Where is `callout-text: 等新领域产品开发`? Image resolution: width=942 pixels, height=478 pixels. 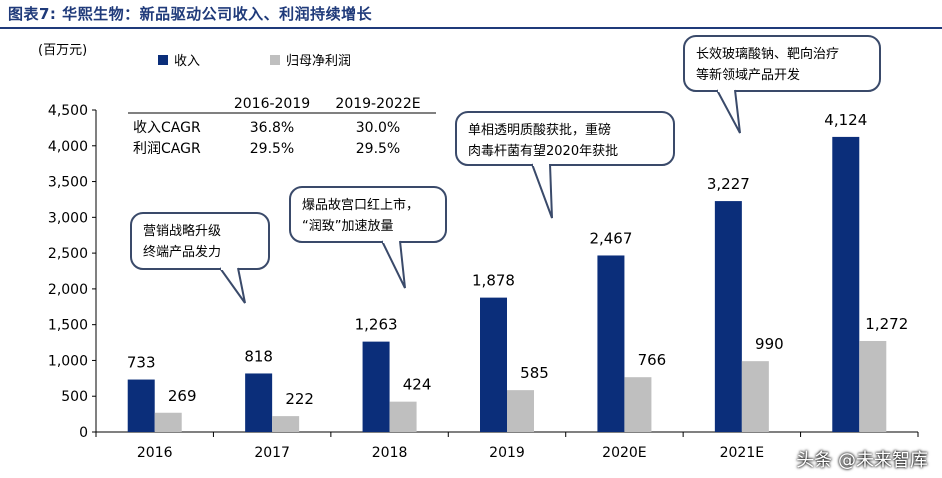 callout-text: 等新领域产品开发 is located at coordinates (748, 75).